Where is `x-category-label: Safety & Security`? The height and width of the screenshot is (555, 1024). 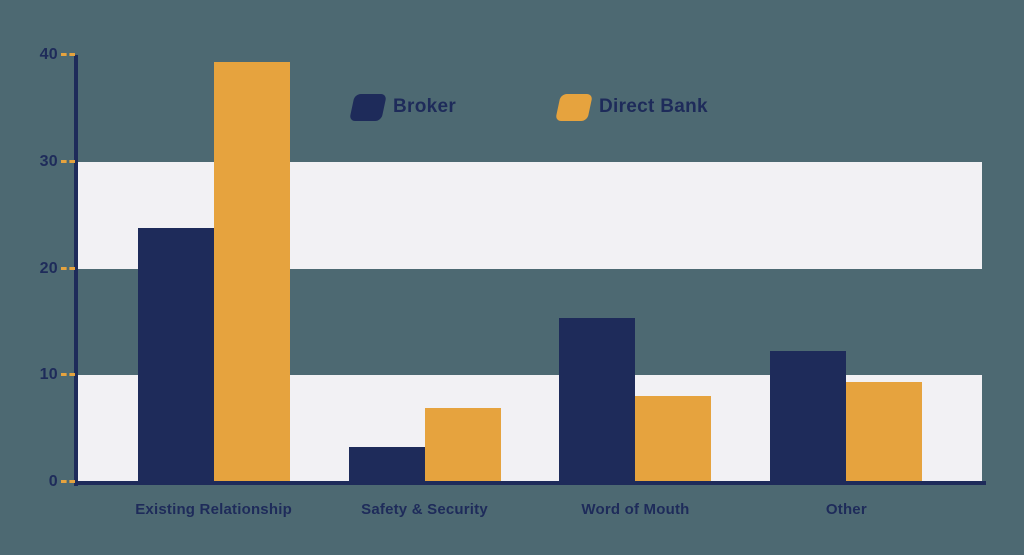 x-category-label: Safety & Security is located at coordinates (424, 509).